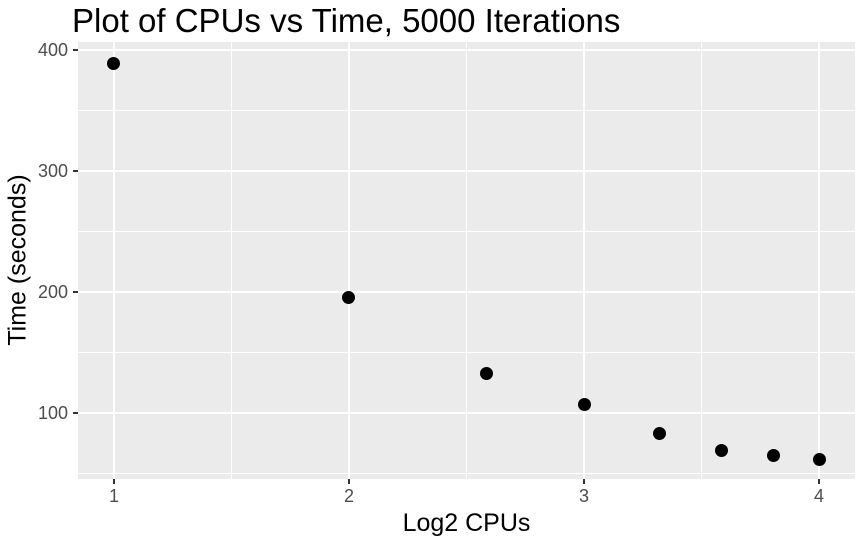 This screenshot has height=543, width=862. I want to click on x-tick-label: 2, so click(348, 496).